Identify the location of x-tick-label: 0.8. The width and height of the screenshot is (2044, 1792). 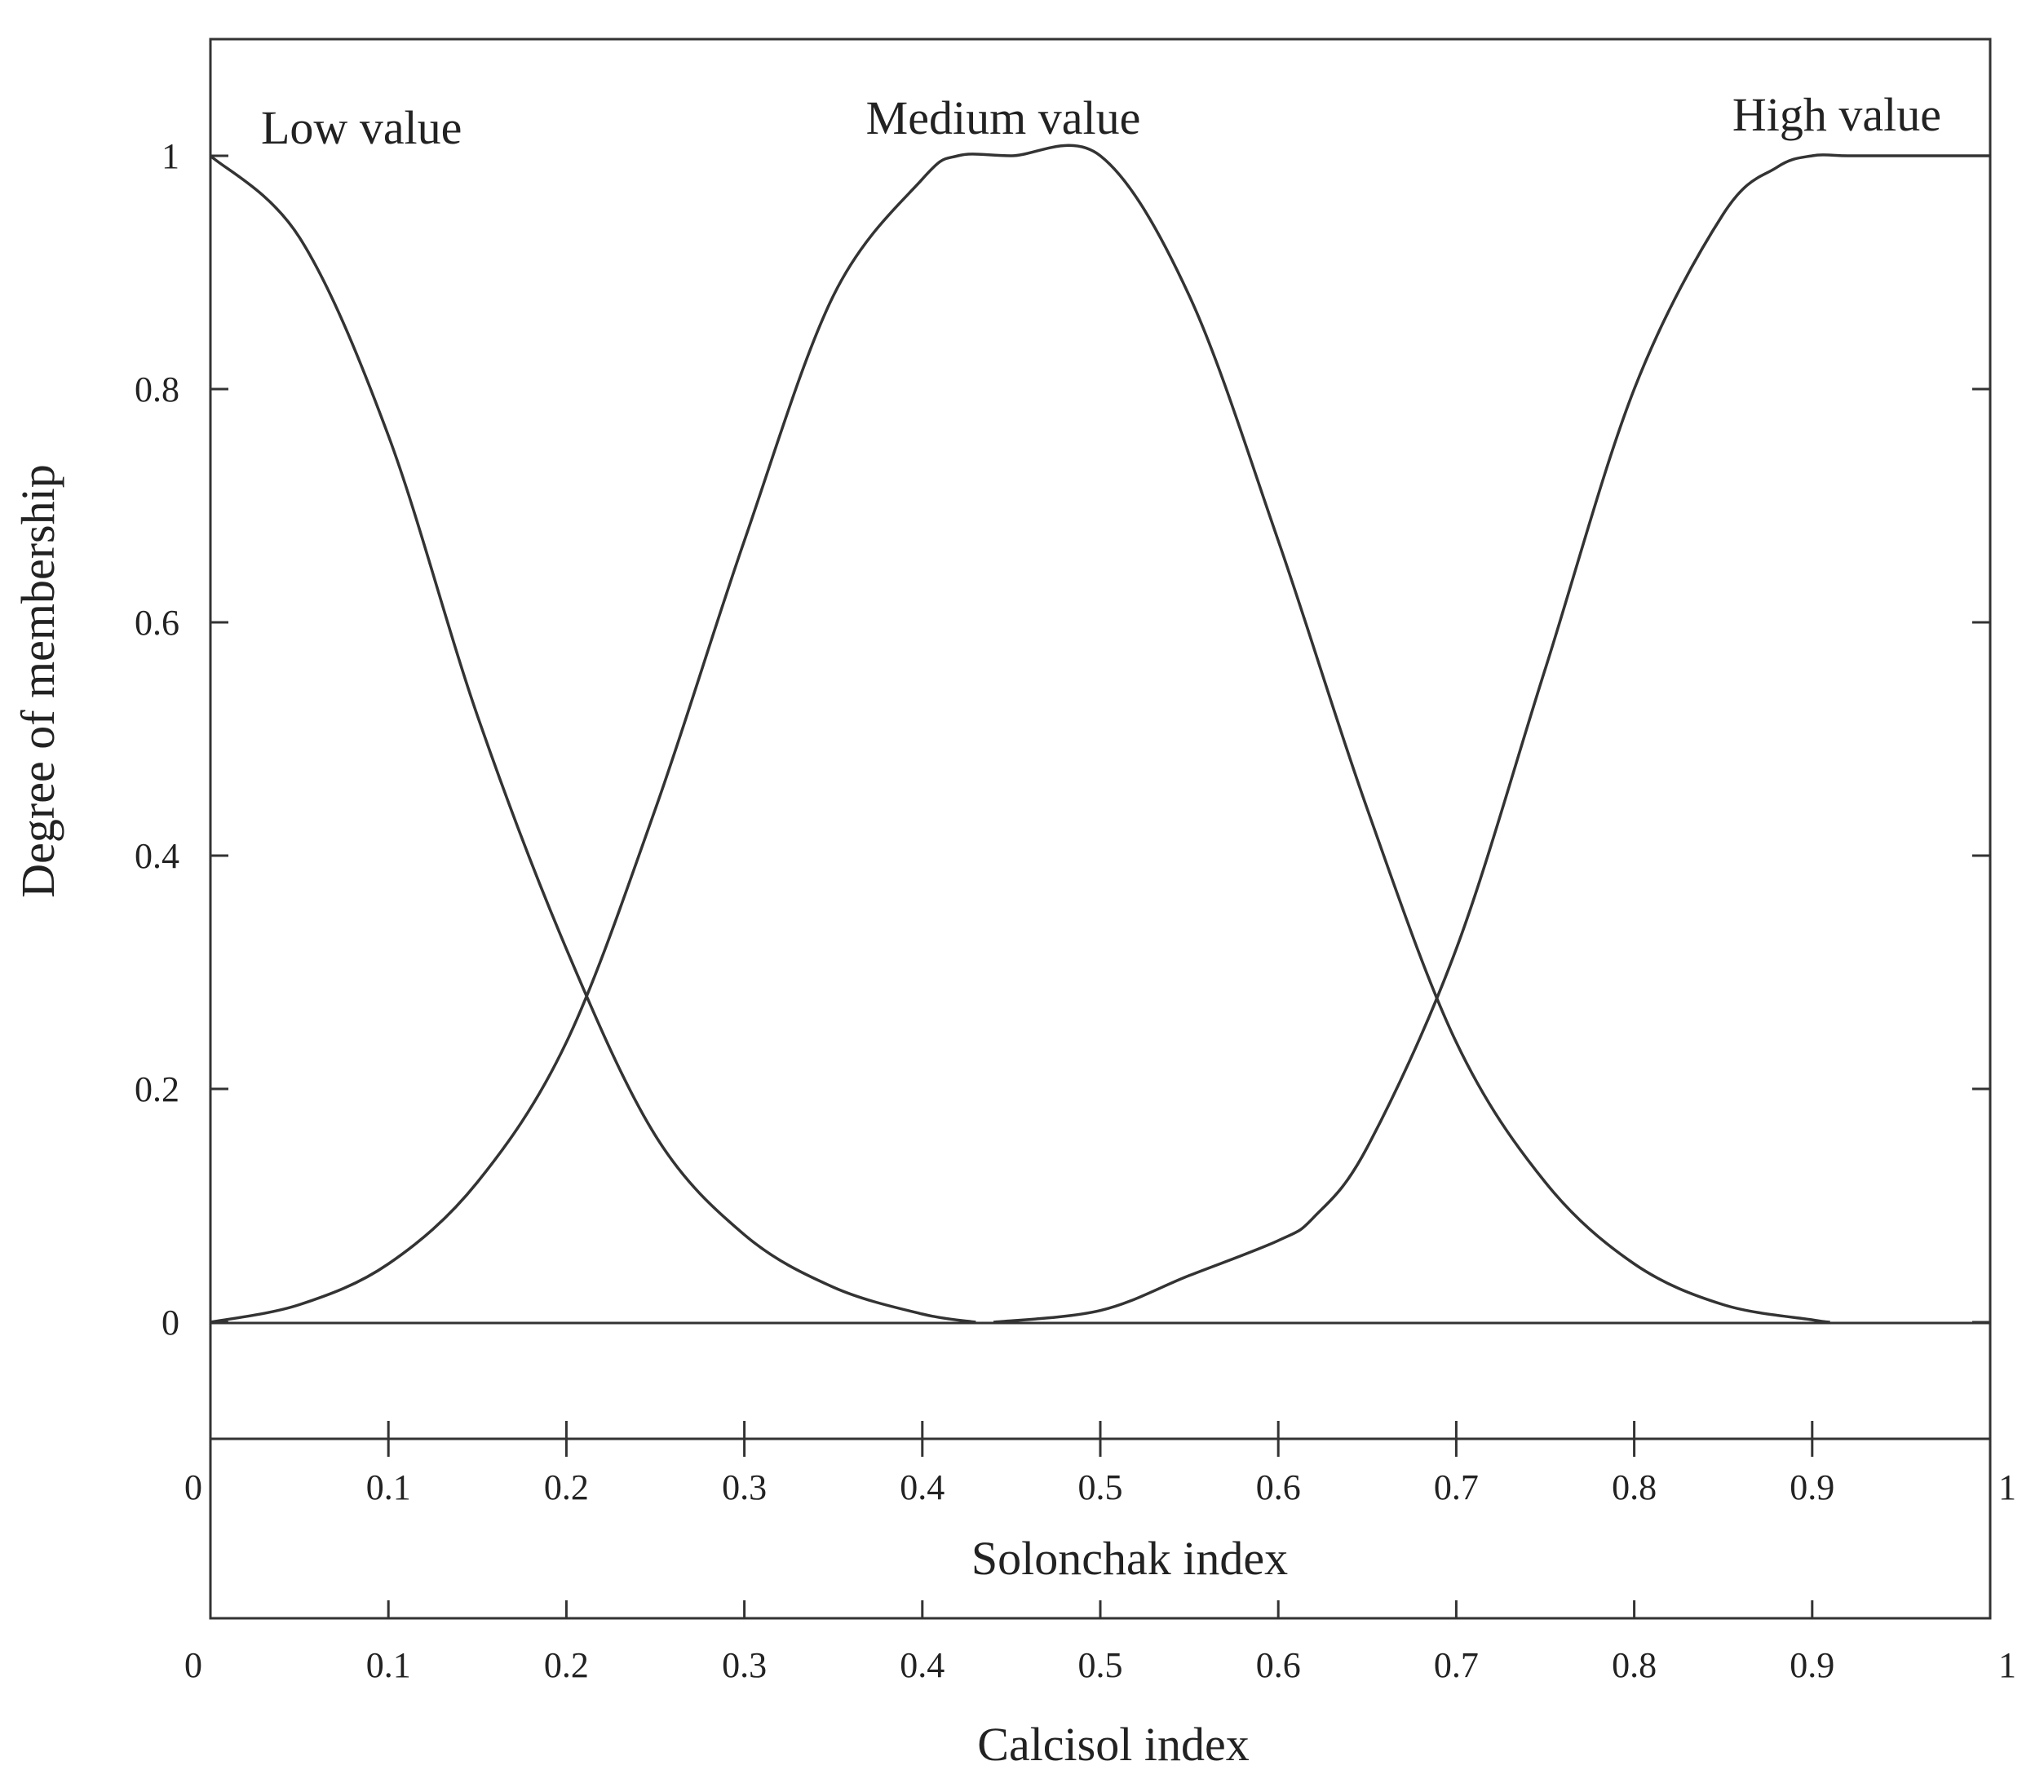
(1634, 1487).